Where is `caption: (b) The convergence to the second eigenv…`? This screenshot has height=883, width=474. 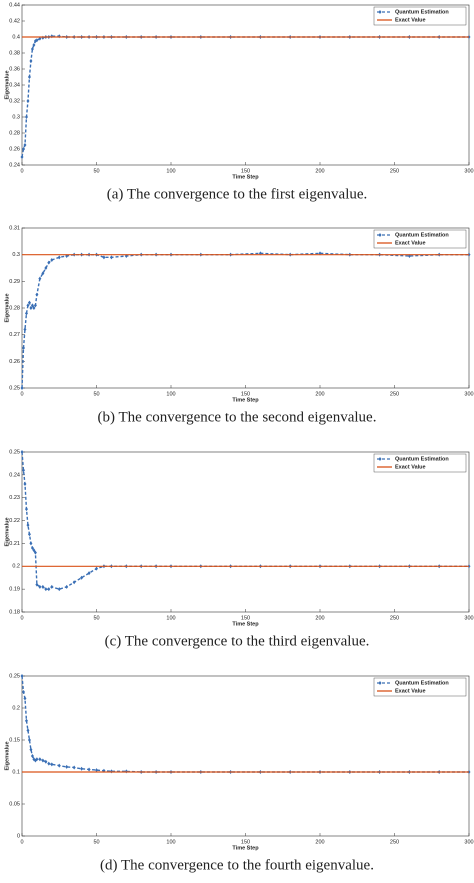
caption: (b) The convergence to the second eigenv… is located at coordinates (237, 417).